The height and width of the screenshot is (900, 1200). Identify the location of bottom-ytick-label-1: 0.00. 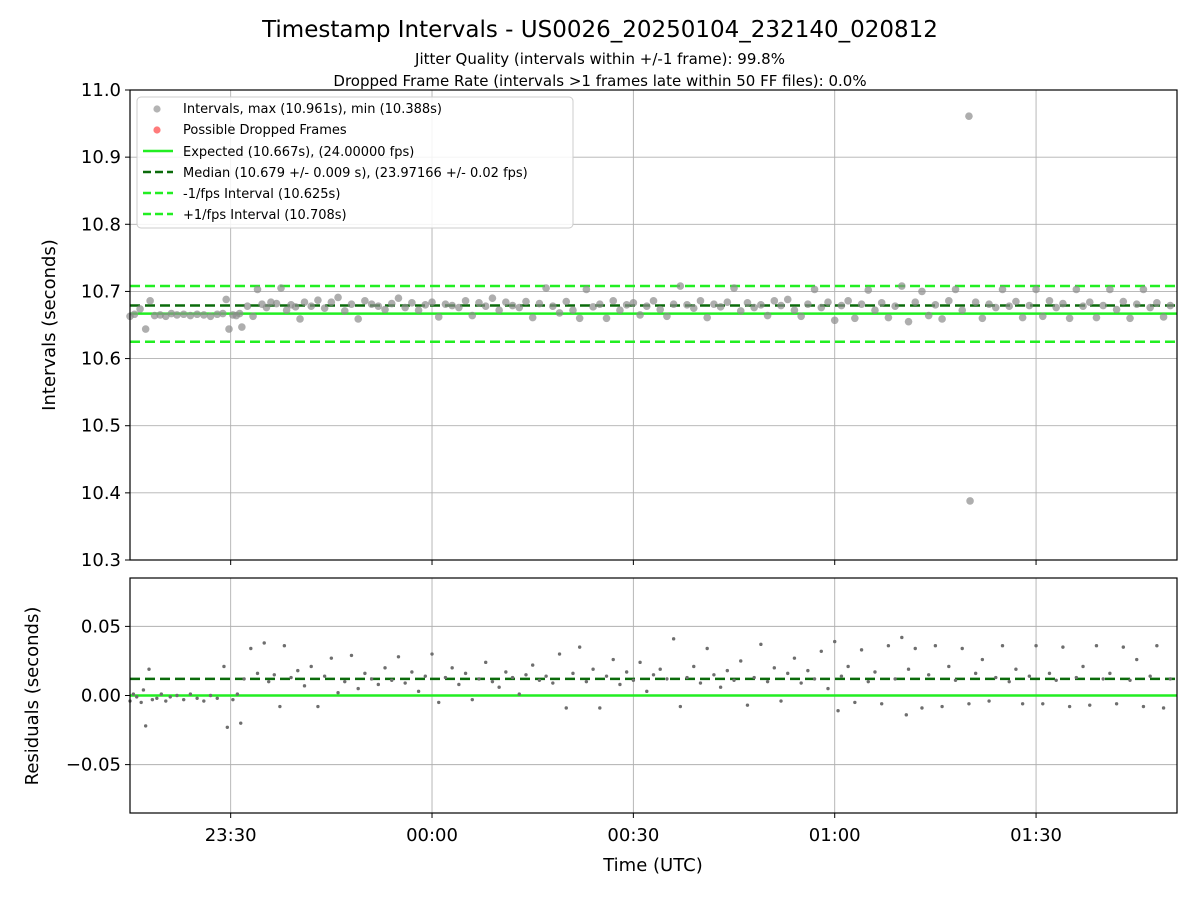
(101, 696).